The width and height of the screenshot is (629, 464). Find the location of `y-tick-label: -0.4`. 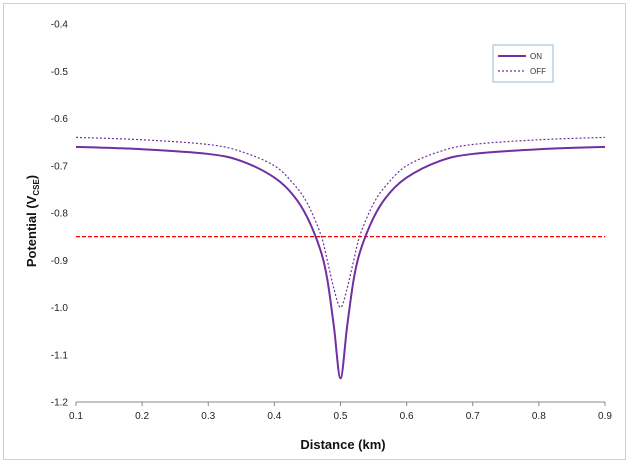

y-tick-label: -0.4 is located at coordinates (60, 25).